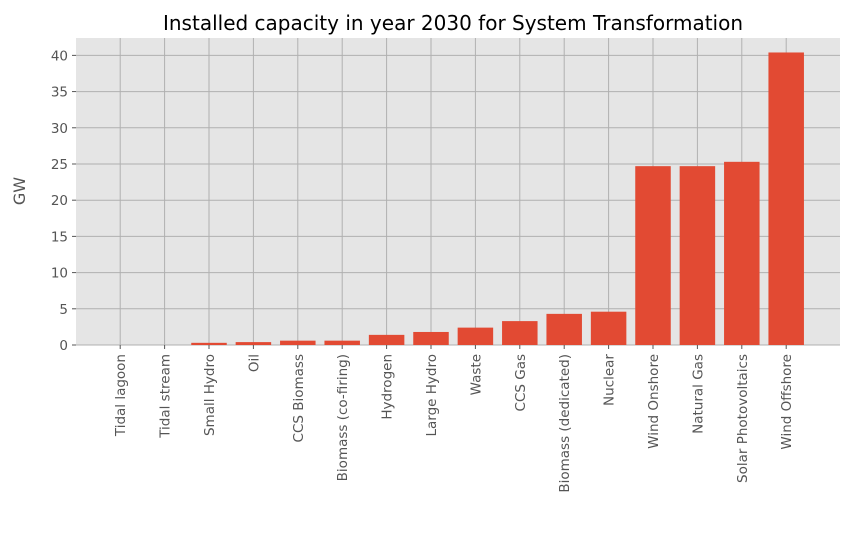 The image size is (850, 536). Describe the element at coordinates (299, 398) in the screenshot. I see `x-tick-label: CCS Biomass` at that location.